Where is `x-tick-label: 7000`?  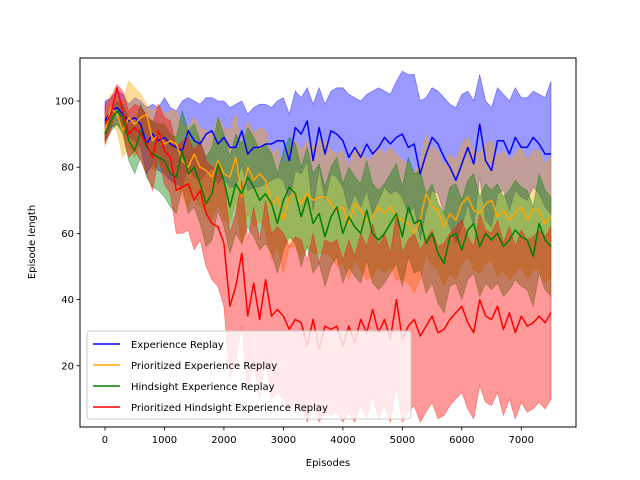
x-tick-label: 7000 is located at coordinates (521, 440).